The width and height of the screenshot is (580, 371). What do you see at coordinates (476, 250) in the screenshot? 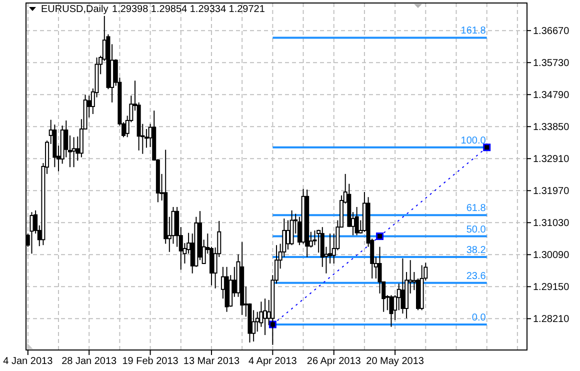
I see `annotation: 38.2` at bounding box center [476, 250].